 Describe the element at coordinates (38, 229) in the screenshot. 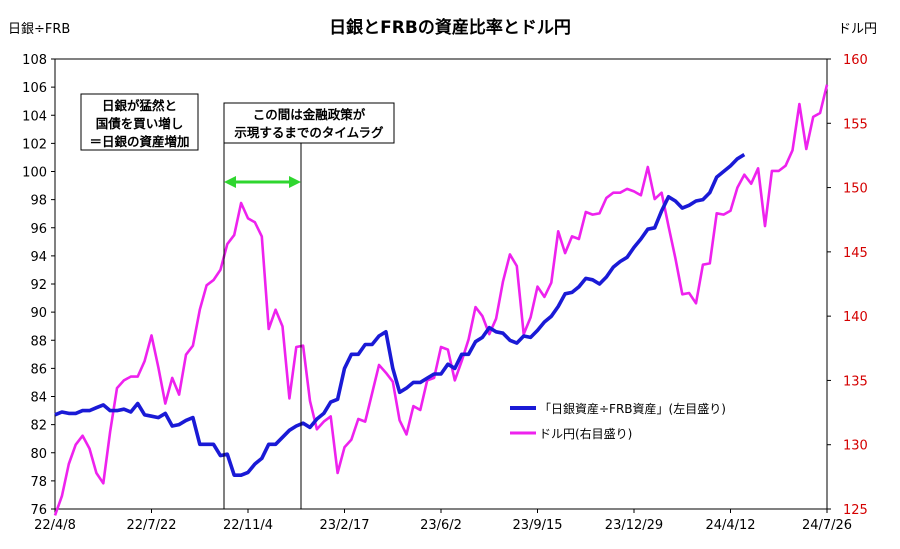

I see `left-tick-label: 96` at that location.